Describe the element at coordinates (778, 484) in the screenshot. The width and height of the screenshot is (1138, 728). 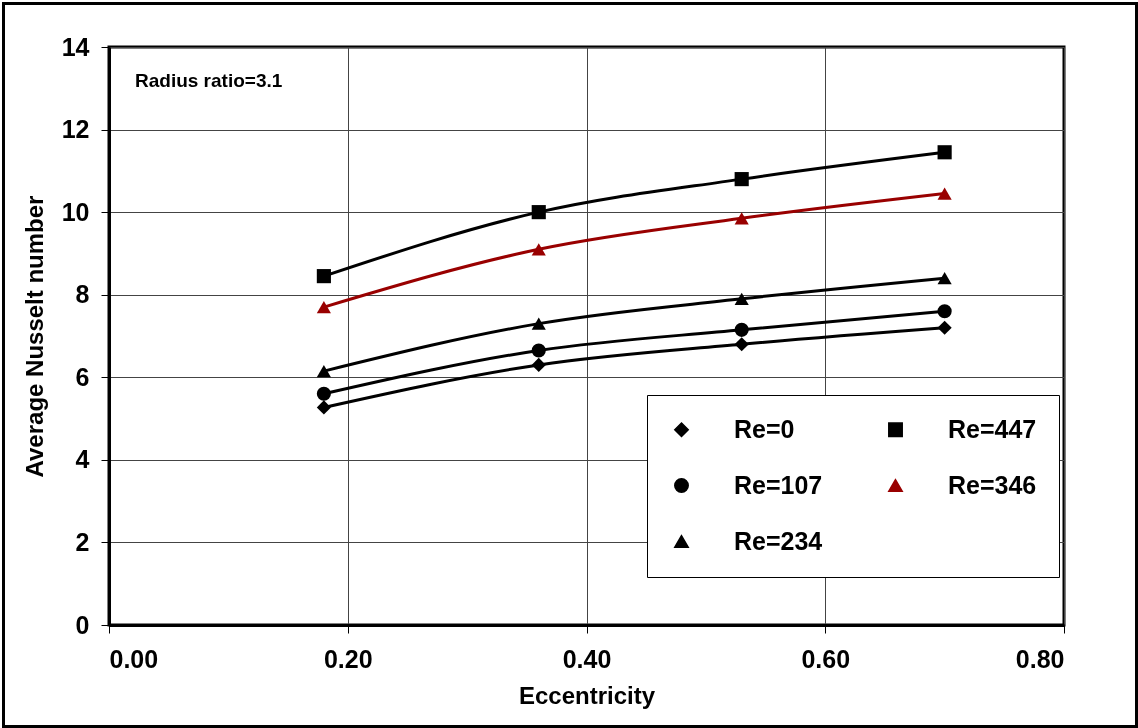
I see `legend-label: Re=107` at that location.